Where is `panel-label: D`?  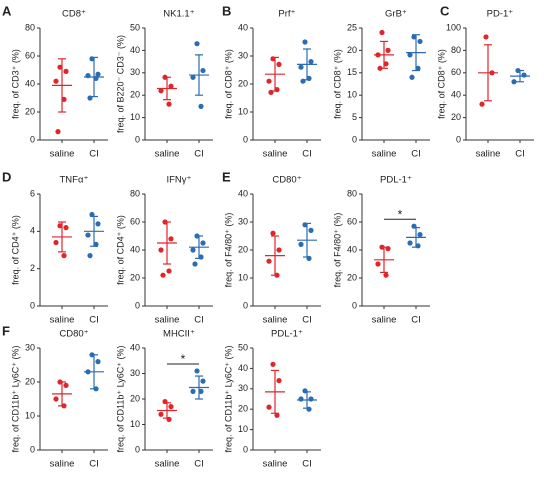 panel-label: D is located at coordinates (6, 176).